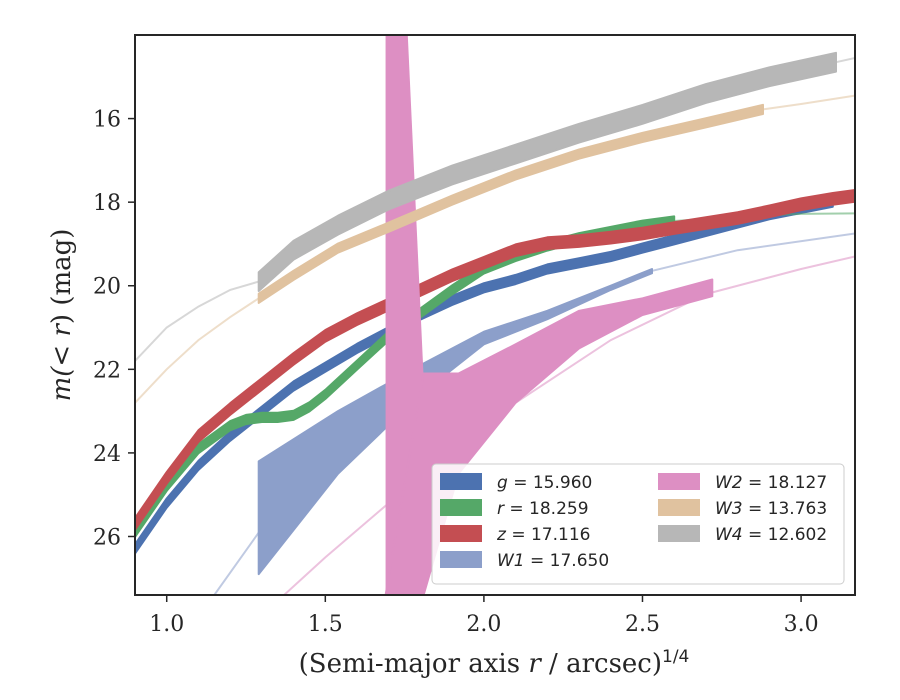  I want to click on series-5-extension, so click(197, 350).